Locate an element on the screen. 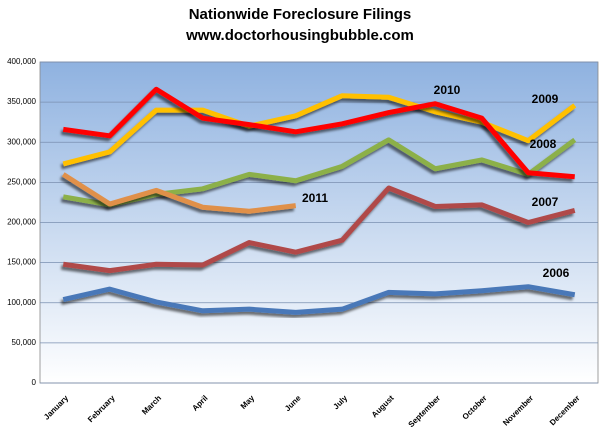 The height and width of the screenshot is (435, 600). x-tick-label: August is located at coordinates (383, 406).